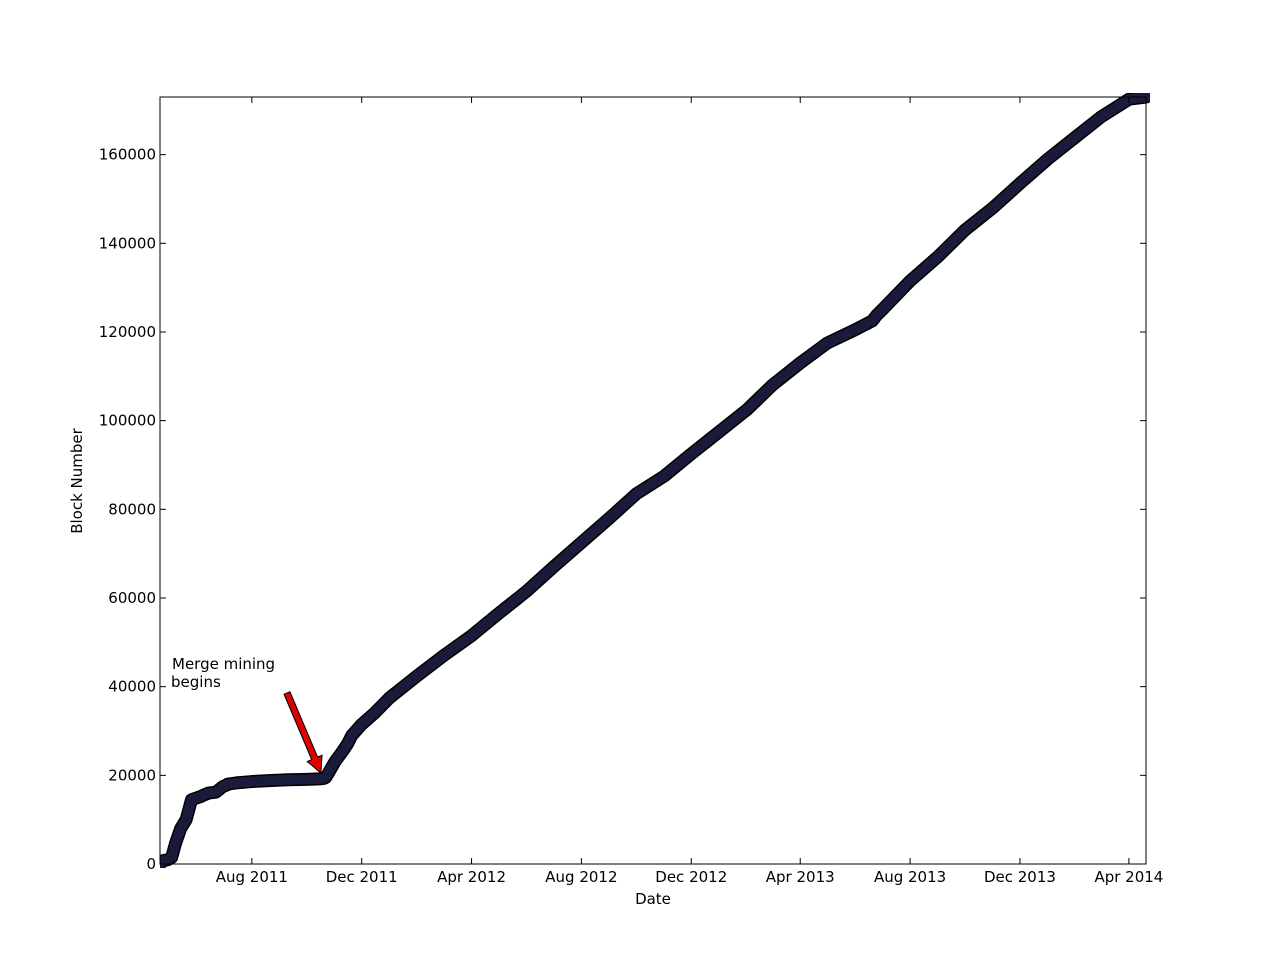 This screenshot has height=960, width=1273. Describe the element at coordinates (77, 480) in the screenshot. I see `y-axis-label: Block Number` at that location.